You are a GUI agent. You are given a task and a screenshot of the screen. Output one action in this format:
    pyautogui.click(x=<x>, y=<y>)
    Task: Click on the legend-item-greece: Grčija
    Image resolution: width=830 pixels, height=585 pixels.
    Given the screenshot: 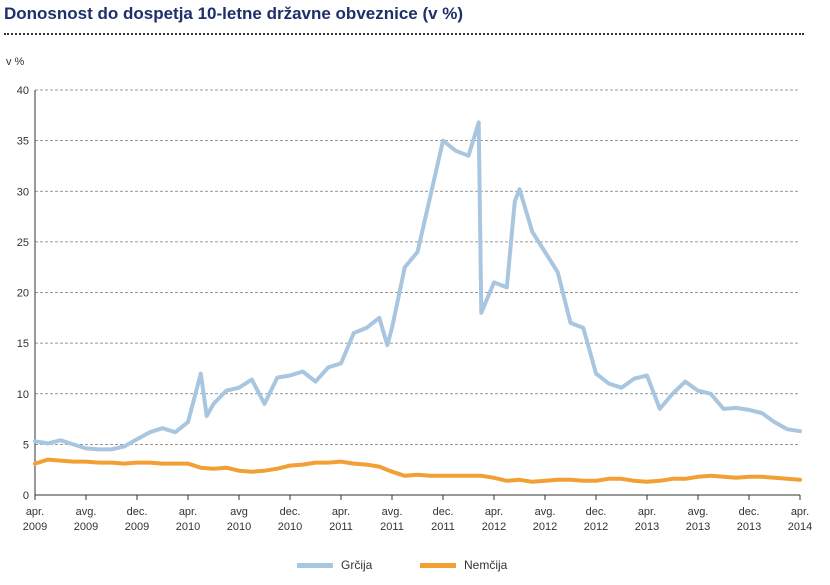 What is the action you would take?
    pyautogui.click(x=334, y=565)
    